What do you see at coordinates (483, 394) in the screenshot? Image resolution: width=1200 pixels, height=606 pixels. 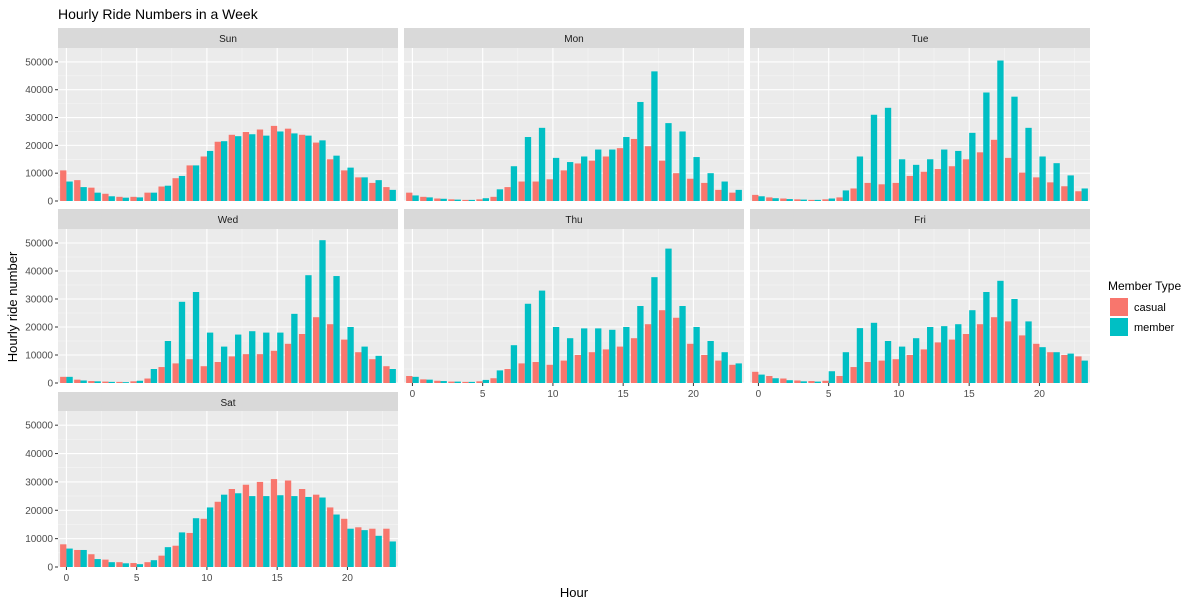 I see `x-tick-label: 5` at bounding box center [483, 394].